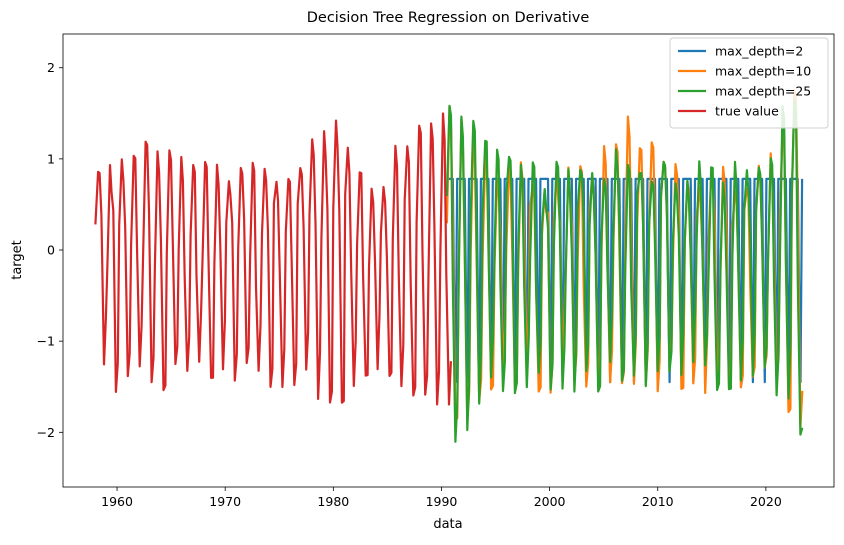 Image resolution: width=844 pixels, height=545 pixels. Describe the element at coordinates (442, 501) in the screenshot. I see `x-tick-label: 1990` at that location.